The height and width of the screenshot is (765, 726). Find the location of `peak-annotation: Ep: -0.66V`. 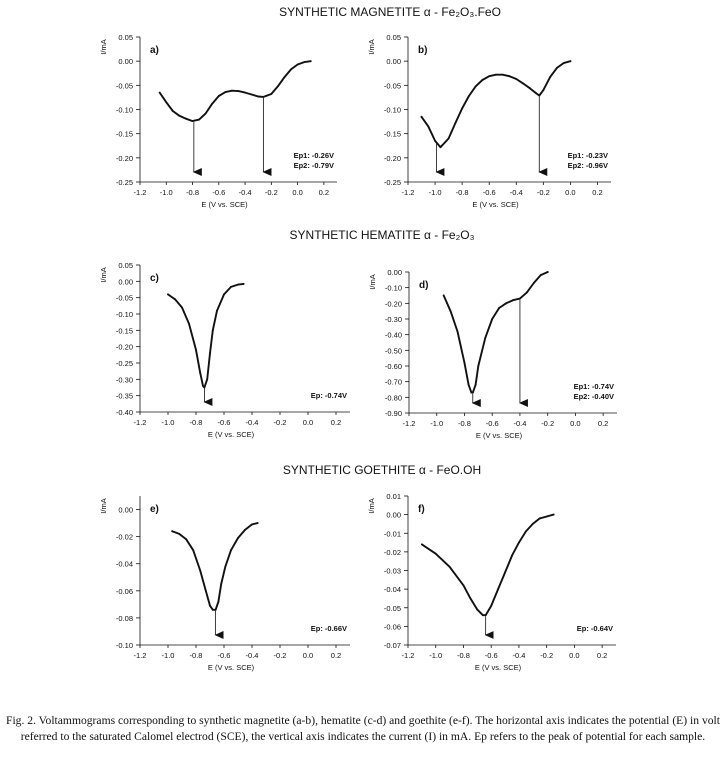

peak-annotation: Ep: -0.66V is located at coordinates (329, 628).